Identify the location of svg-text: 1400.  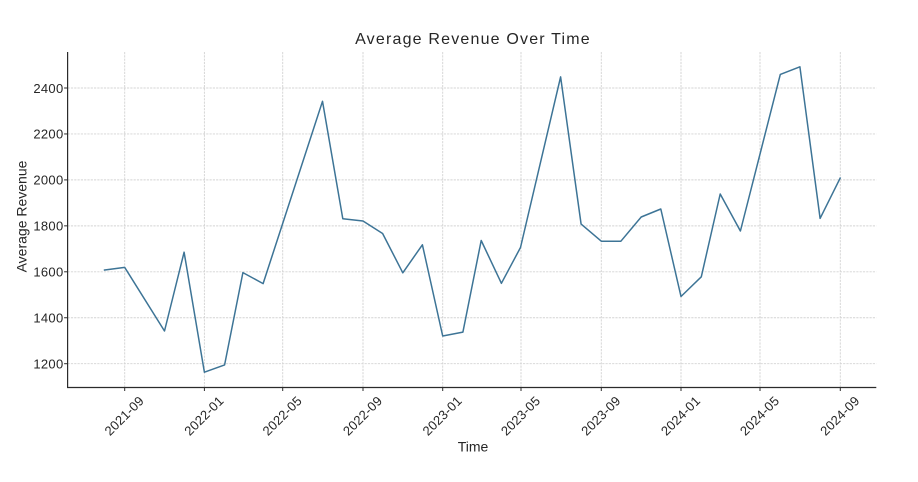
(48, 318).